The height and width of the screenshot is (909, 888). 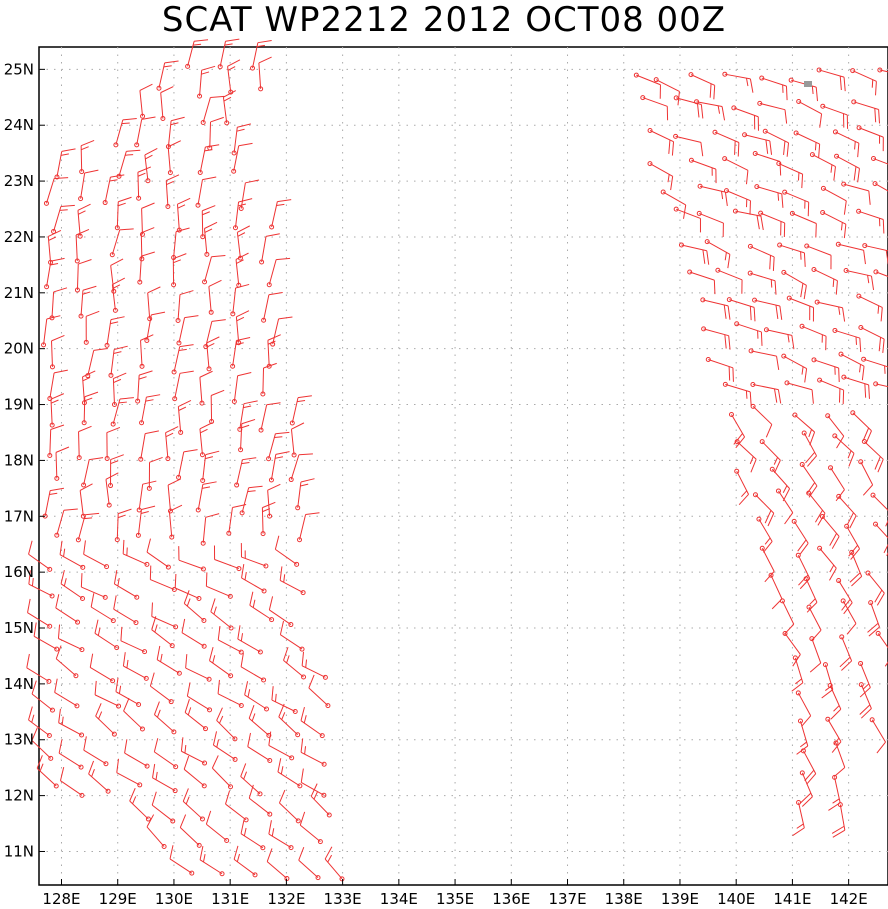 I want to click on lat-tick-label: 16N, so click(x=19, y=572).